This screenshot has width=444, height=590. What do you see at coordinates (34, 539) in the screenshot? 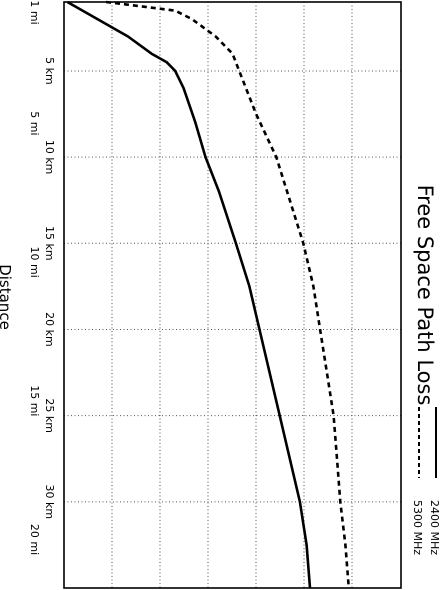
I see `x-tick-label-mi: 20 mi` at bounding box center [34, 539].